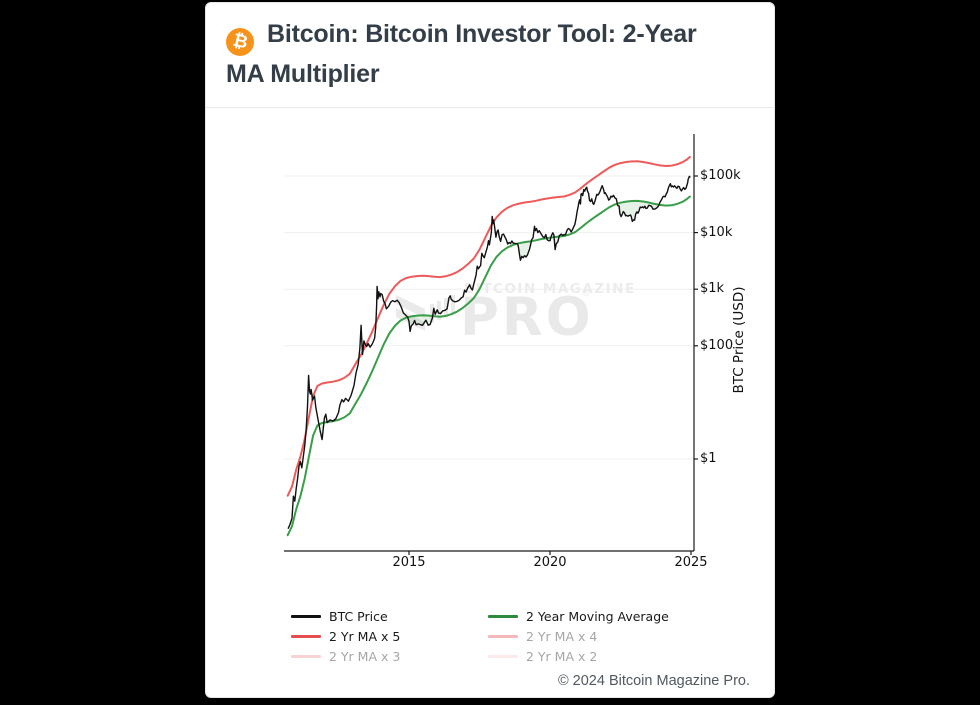 The image size is (980, 705). What do you see at coordinates (562, 656) in the screenshot?
I see `legend-label: 2 Yr MA x 2` at bounding box center [562, 656].